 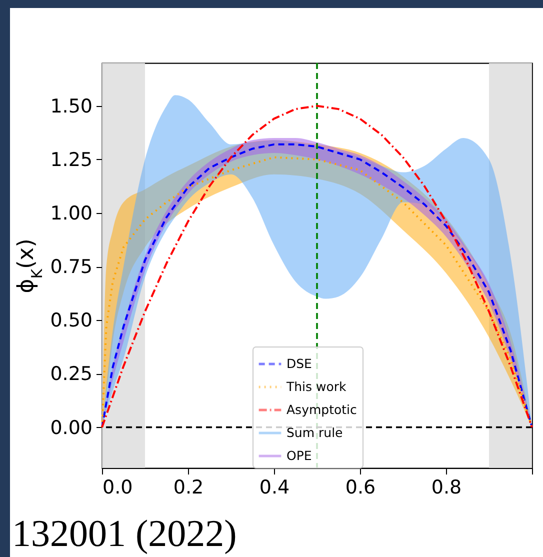 What do you see at coordinates (274, 487) in the screenshot?
I see `x-tick-label: 0.4` at bounding box center [274, 487].